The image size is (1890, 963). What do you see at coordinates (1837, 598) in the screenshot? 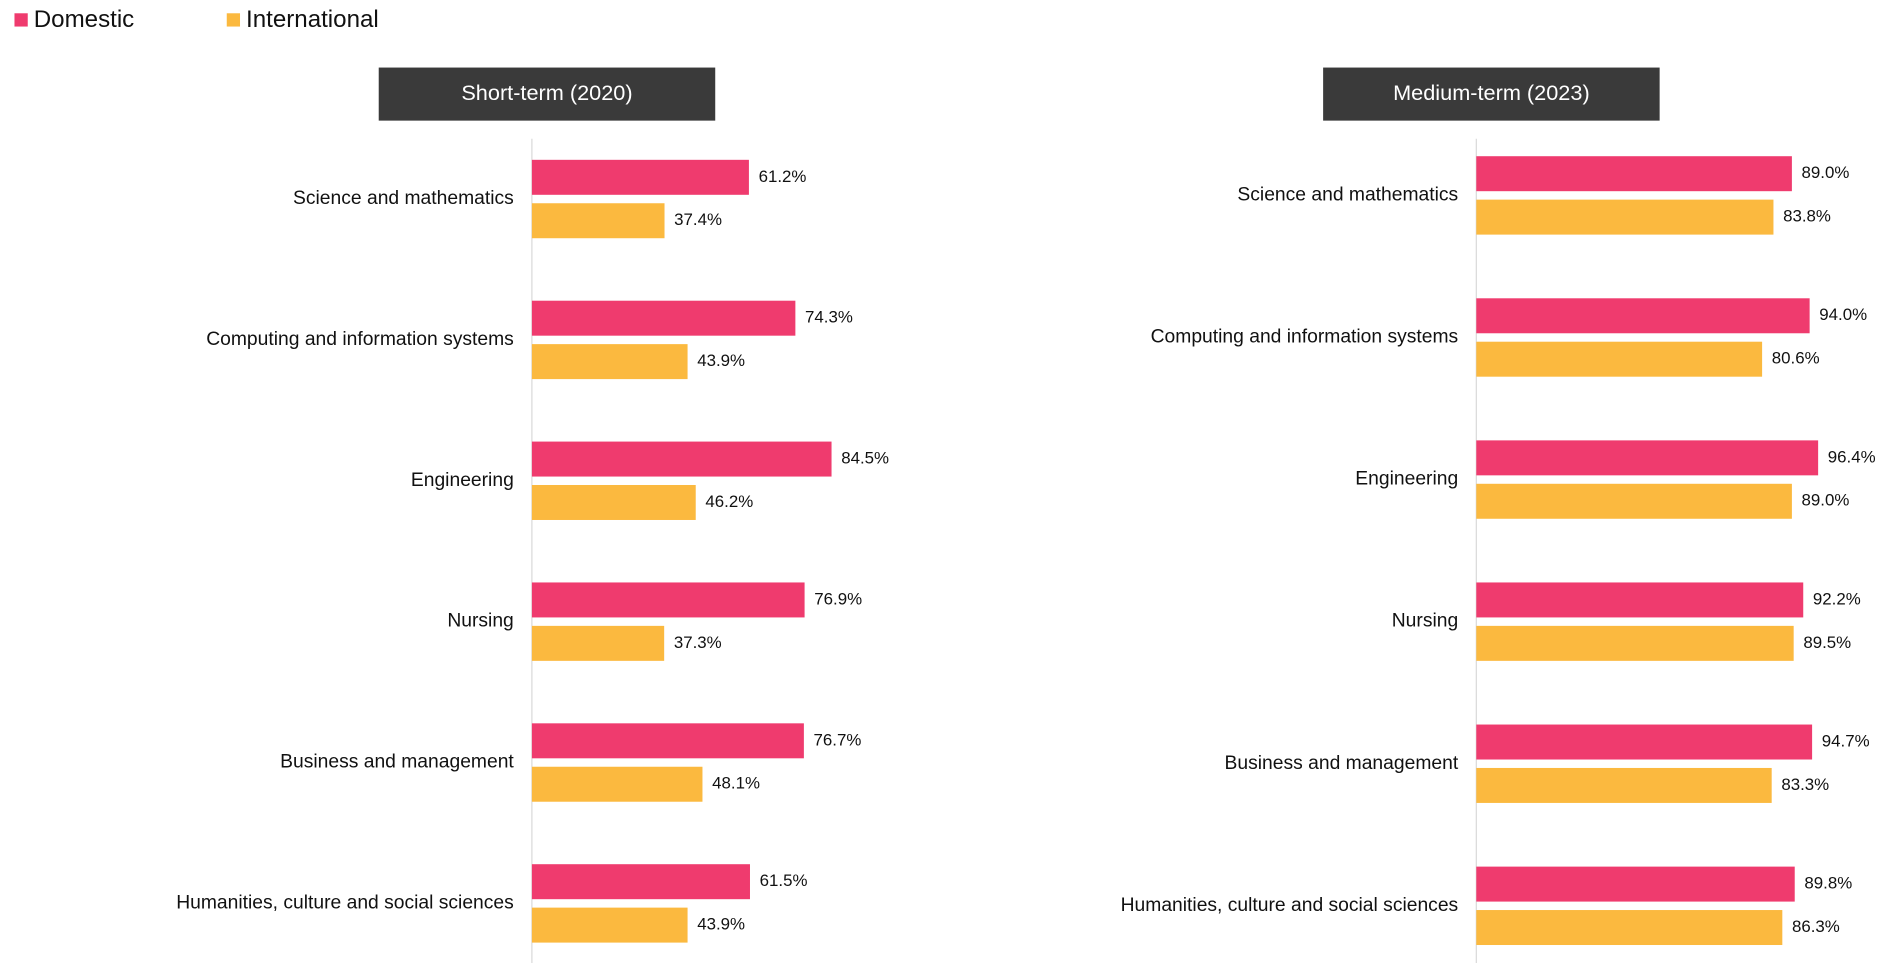
I see `value-label: 92.2%` at bounding box center [1837, 598].